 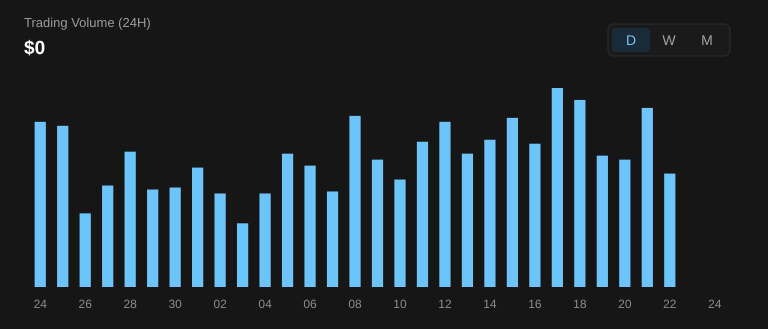 What do you see at coordinates (625, 304) in the screenshot?
I see `x-tick-label: 20` at bounding box center [625, 304].